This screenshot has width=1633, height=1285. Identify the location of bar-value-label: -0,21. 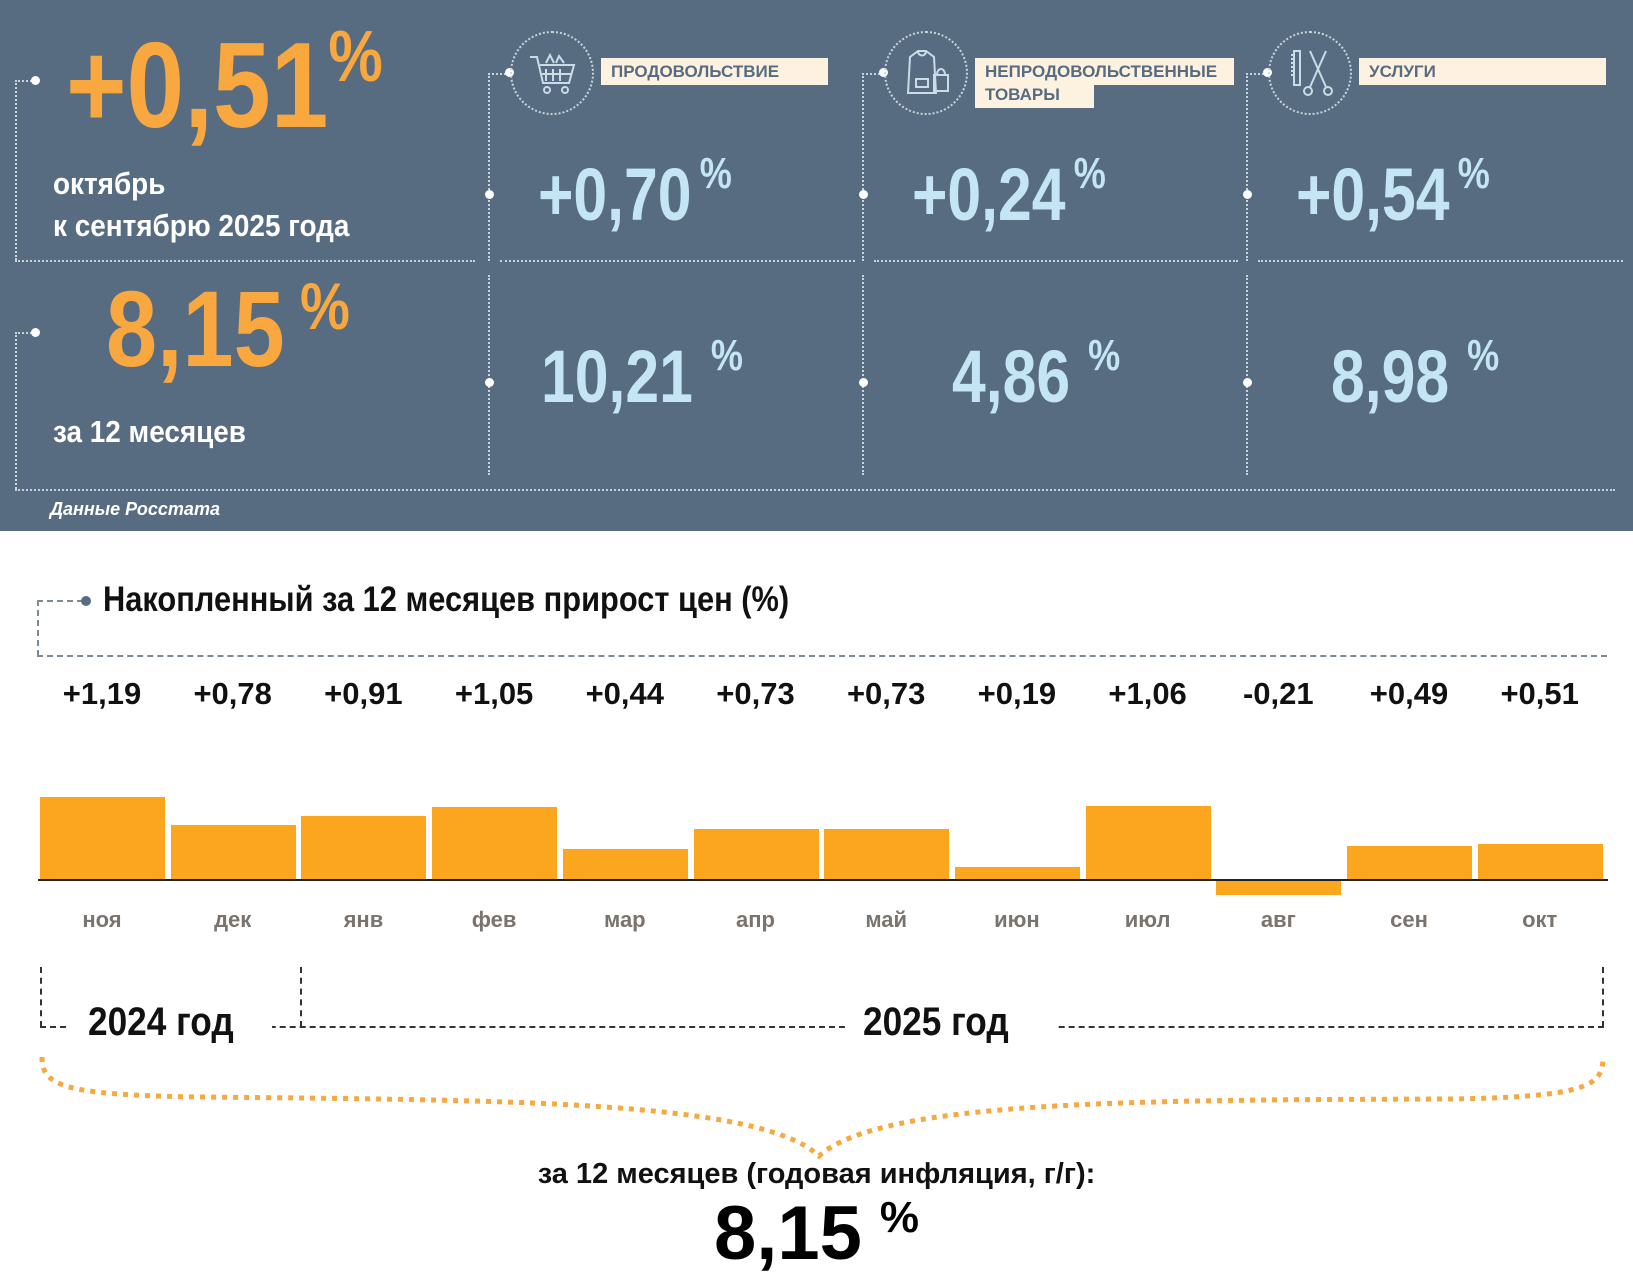
(1278, 693).